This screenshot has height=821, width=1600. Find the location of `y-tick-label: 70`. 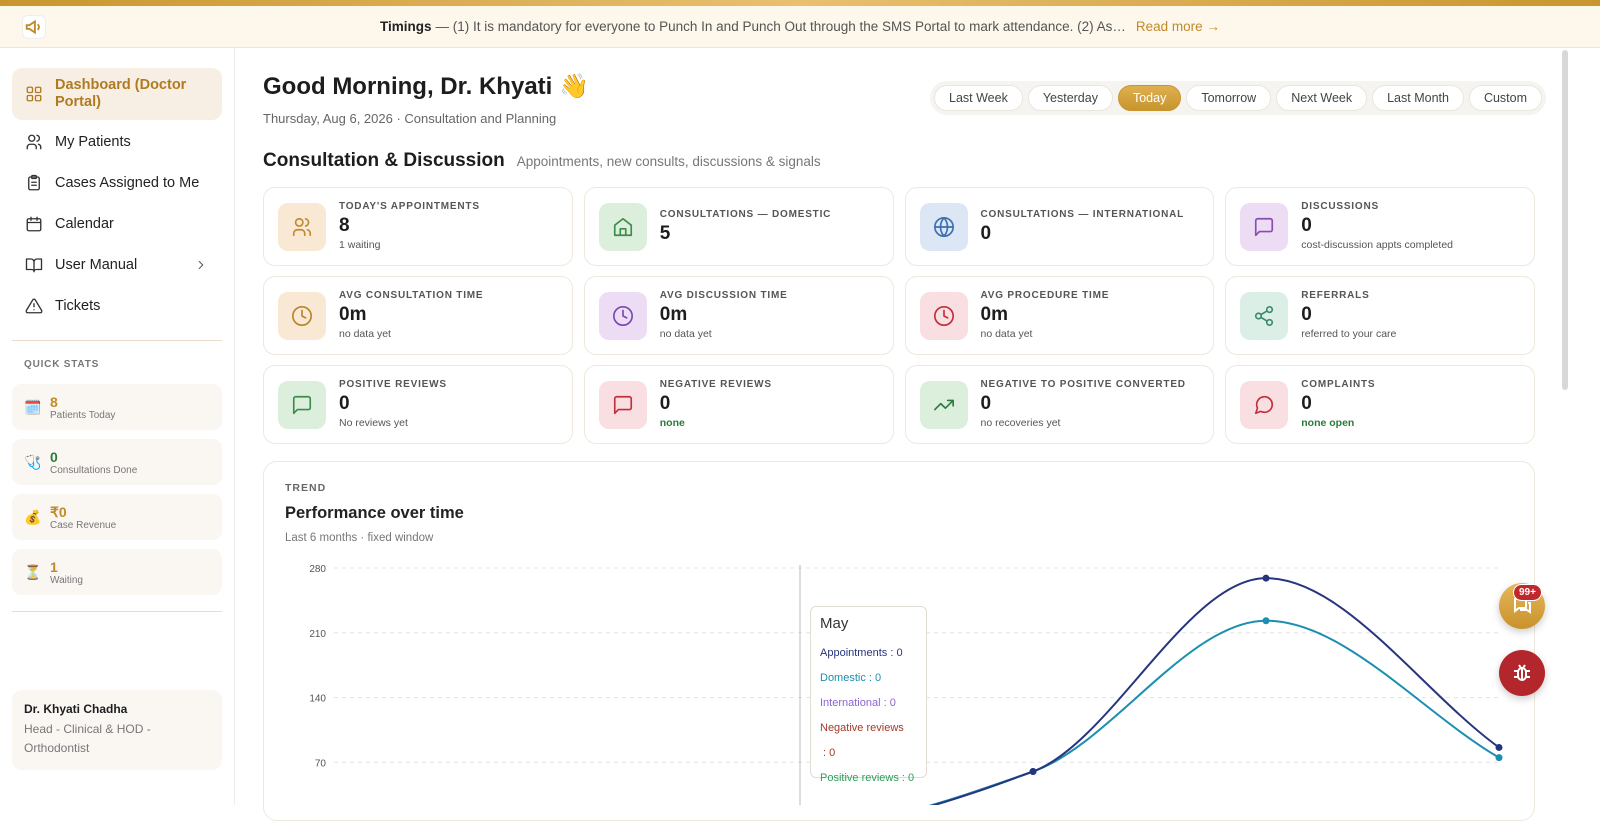

y-tick-label: 70 is located at coordinates (321, 763).